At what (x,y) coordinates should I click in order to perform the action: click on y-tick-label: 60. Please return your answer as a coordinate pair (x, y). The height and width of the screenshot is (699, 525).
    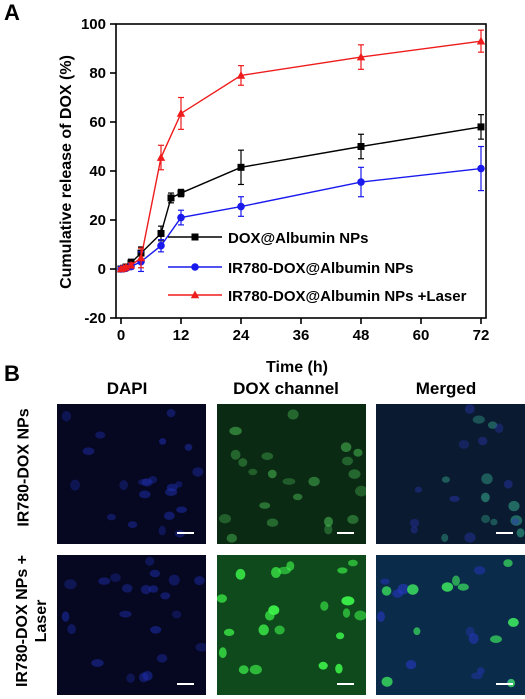
    Looking at the image, I should click on (97, 122).